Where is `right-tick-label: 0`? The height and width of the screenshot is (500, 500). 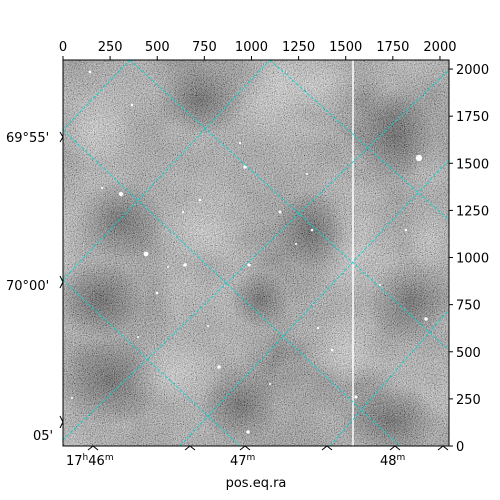
right-tick-label: 0 is located at coordinates (460, 447).